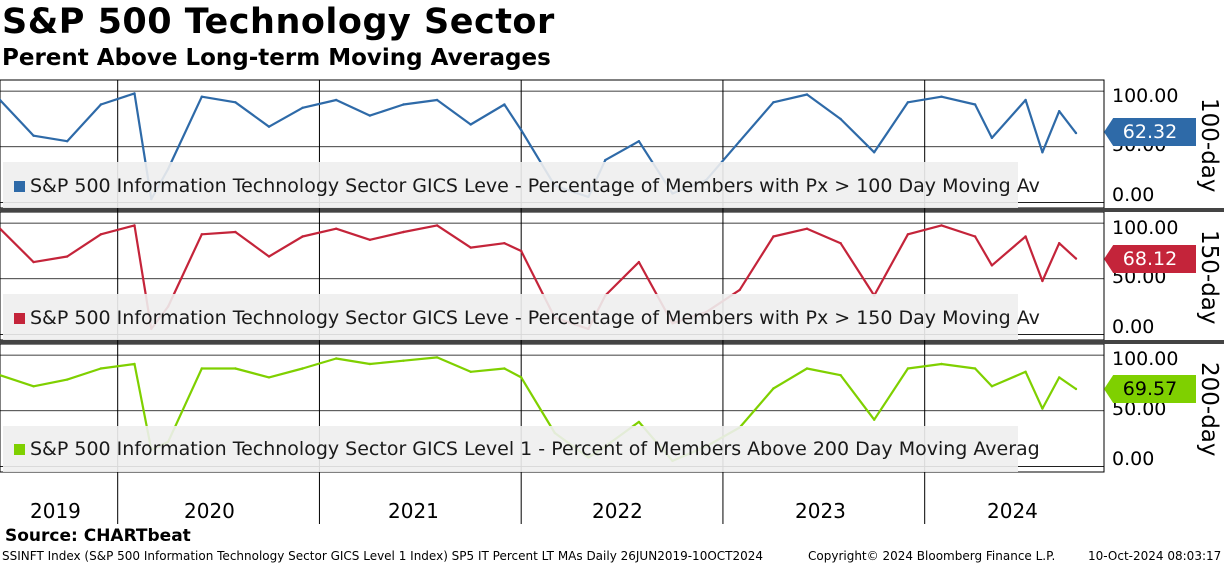  Describe the element at coordinates (413, 511) in the screenshot. I see `x-tick-label-2021: 2021` at that location.